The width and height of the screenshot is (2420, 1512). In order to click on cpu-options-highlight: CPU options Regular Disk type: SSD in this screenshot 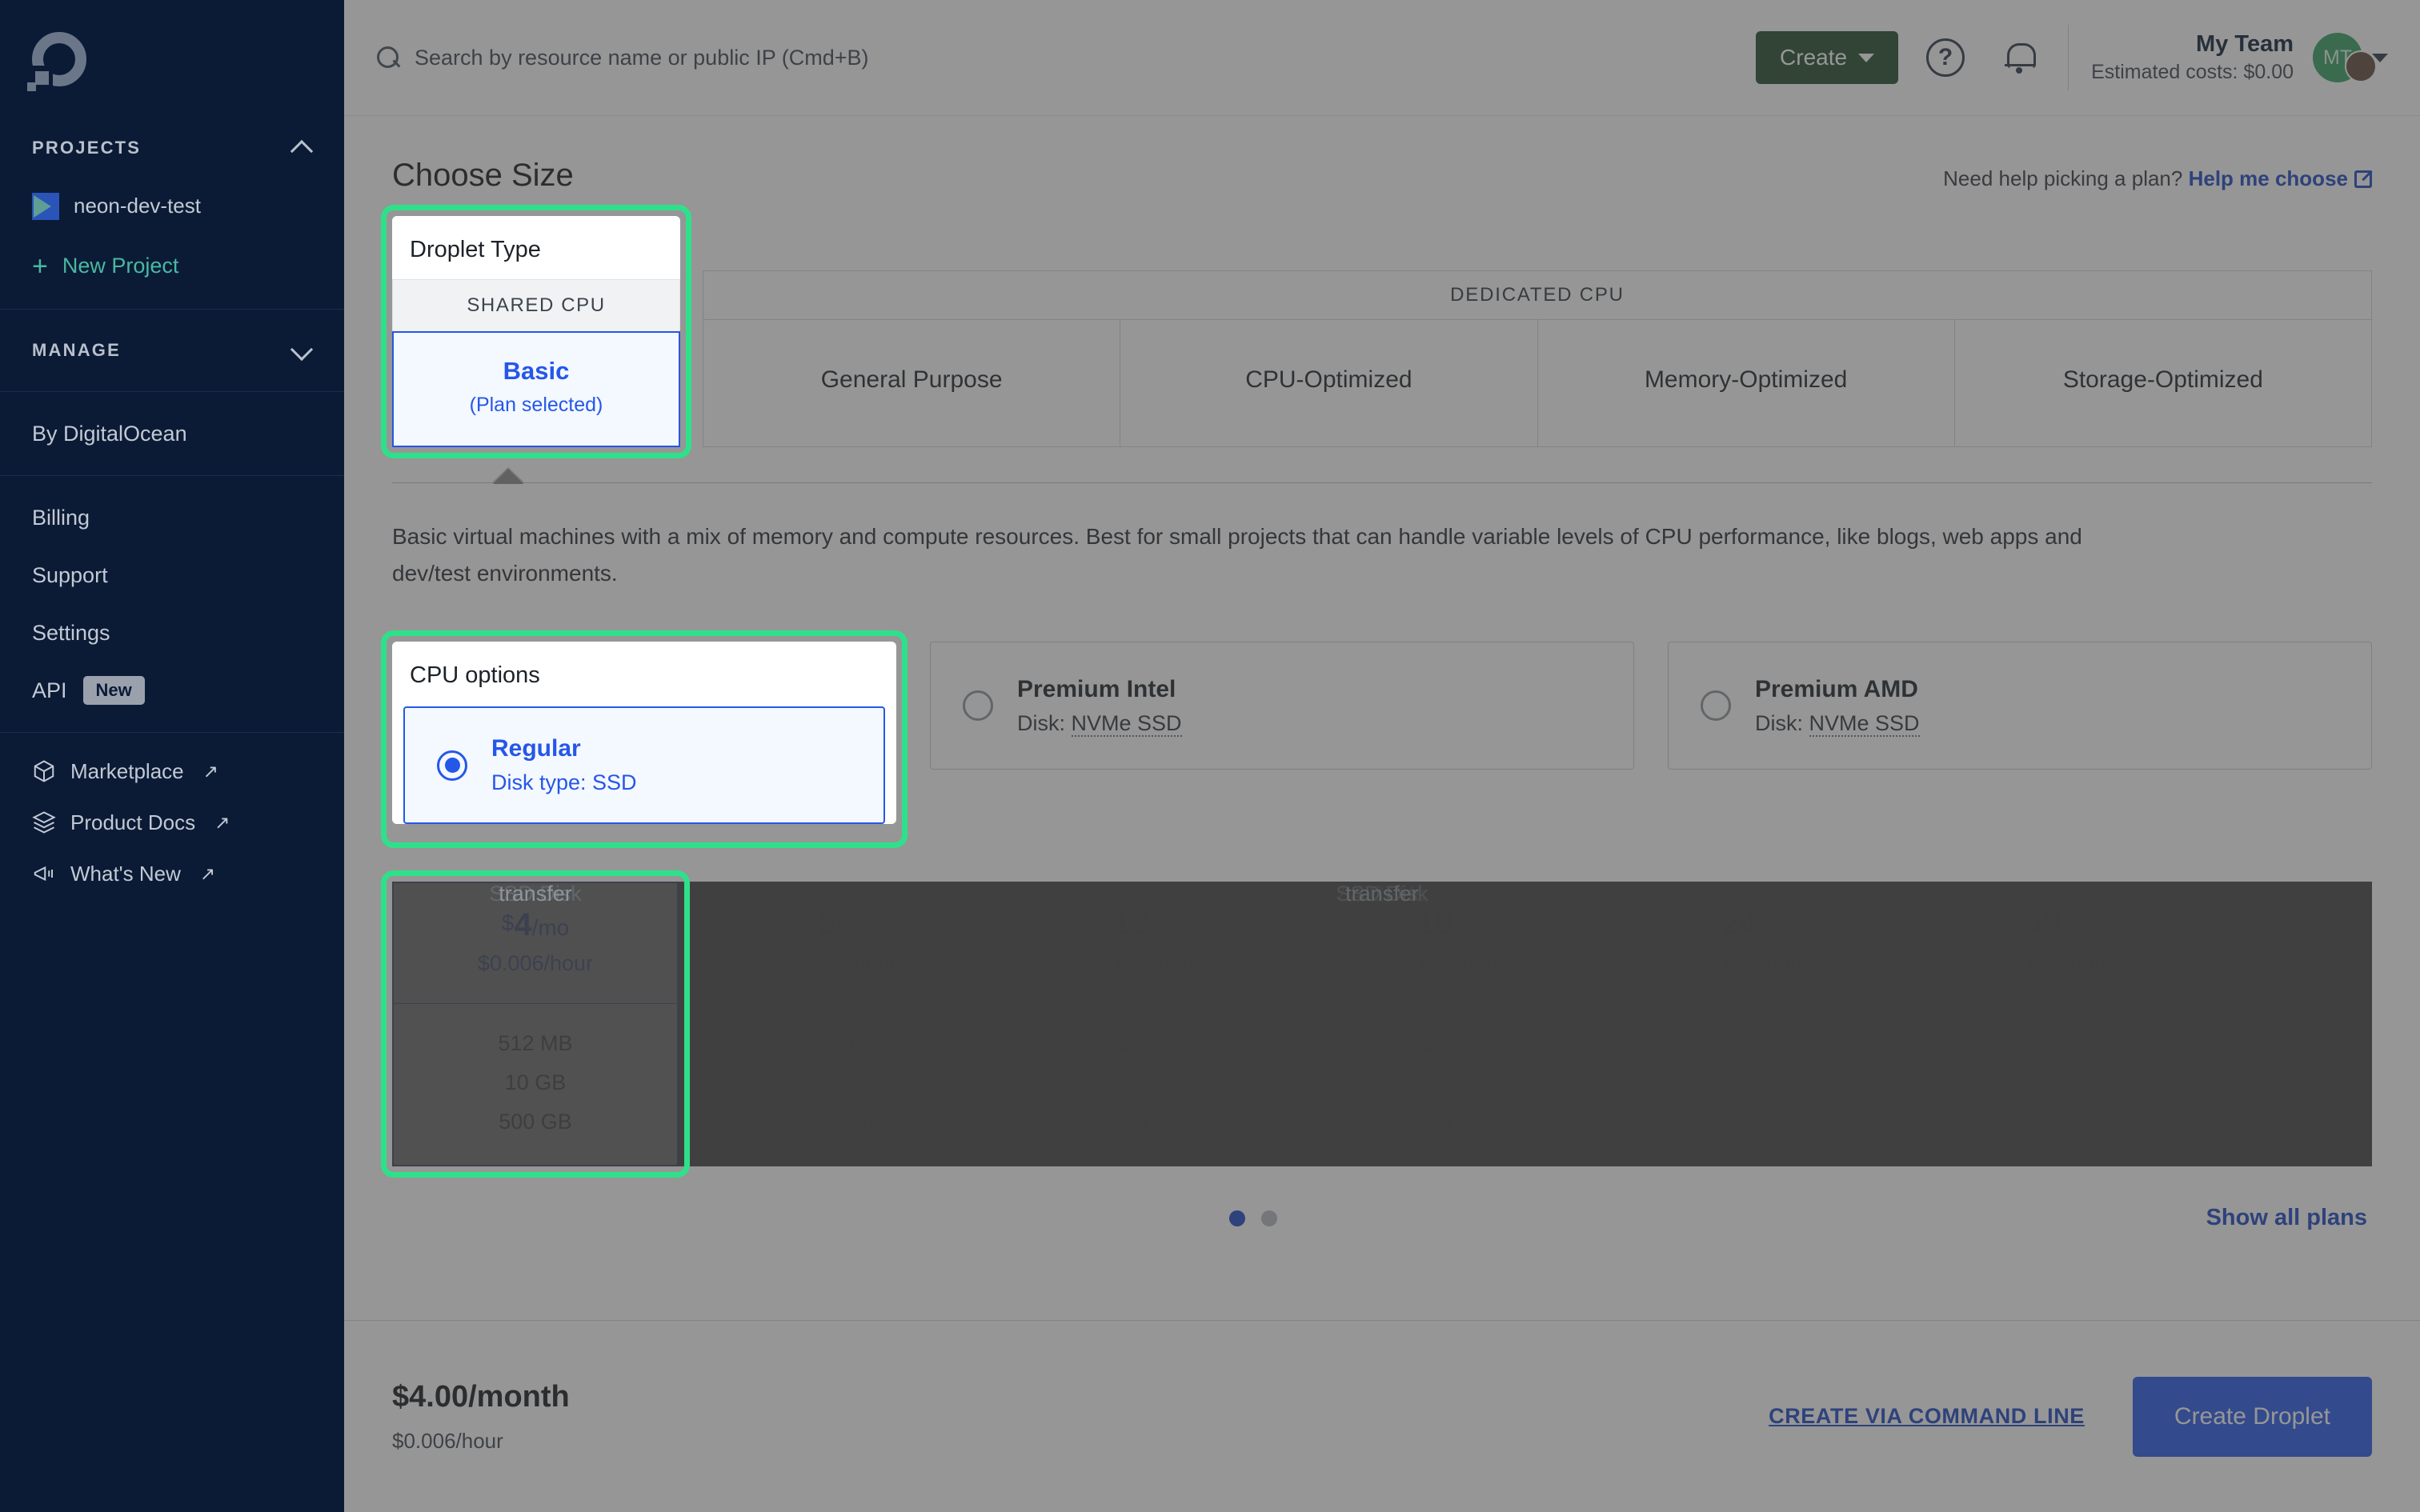, I will do `click(644, 739)`.